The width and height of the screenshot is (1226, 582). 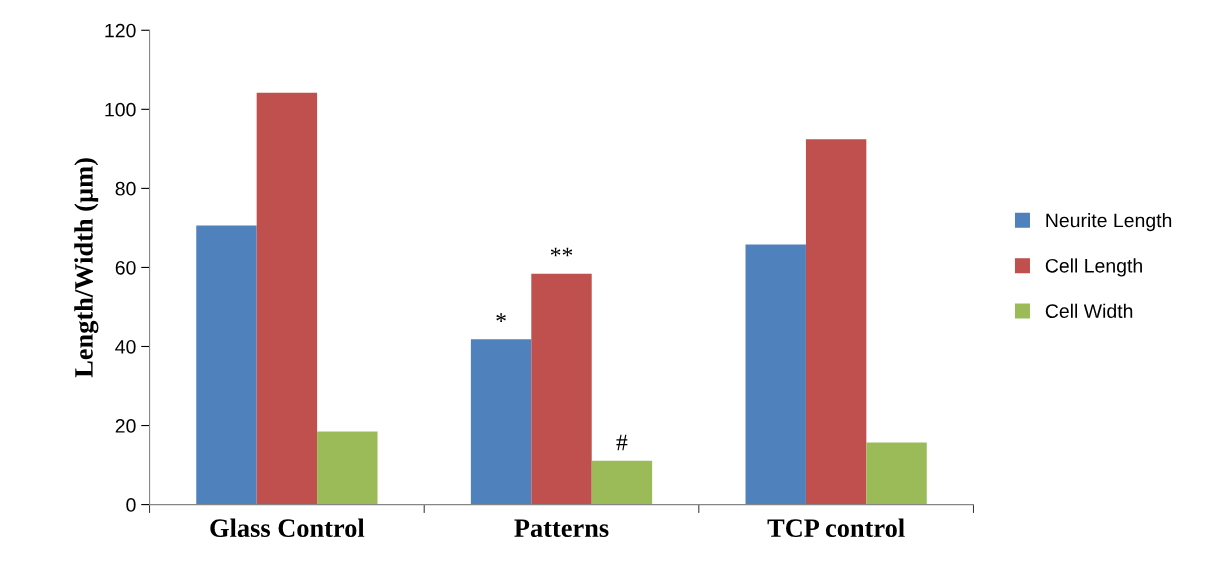 I want to click on legend-label: Cell Width, so click(x=1089, y=310).